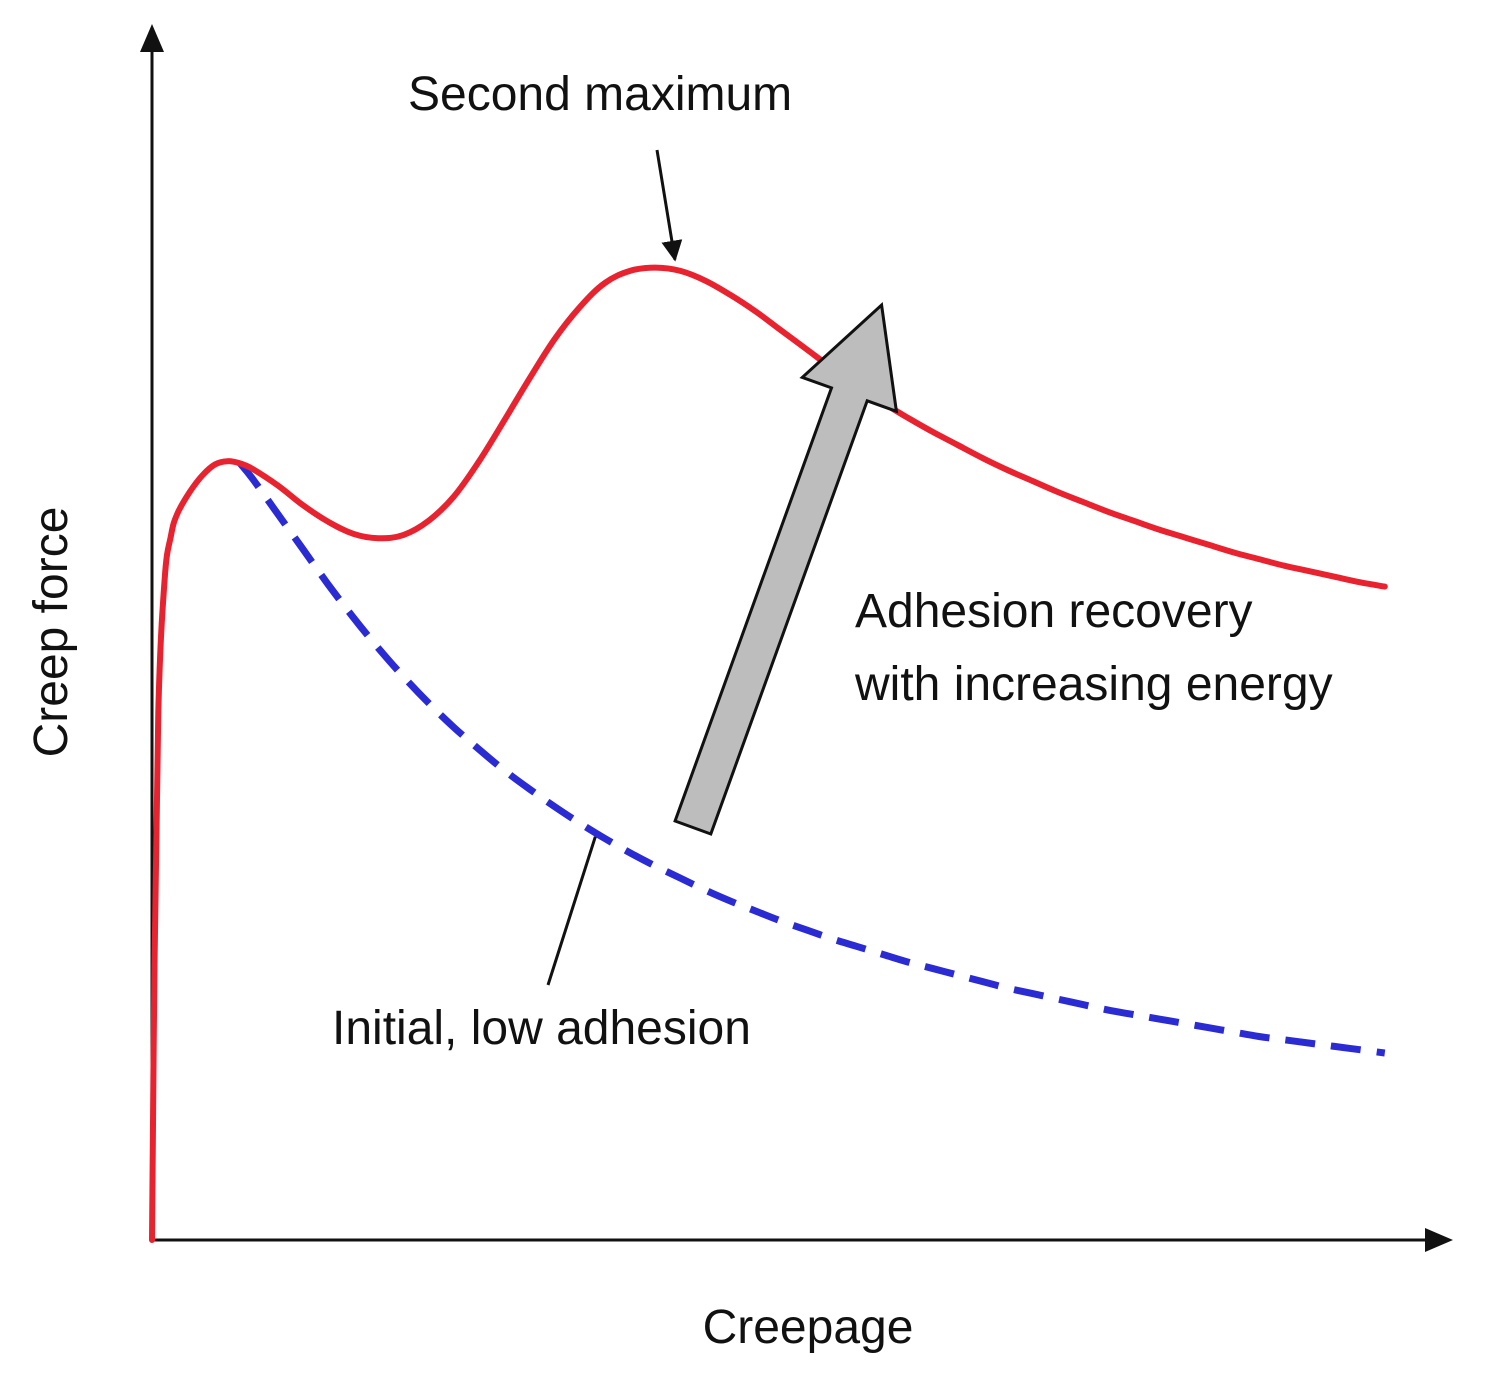 This screenshot has height=1395, width=1501. I want to click on leader-lines, so click(614, 567).